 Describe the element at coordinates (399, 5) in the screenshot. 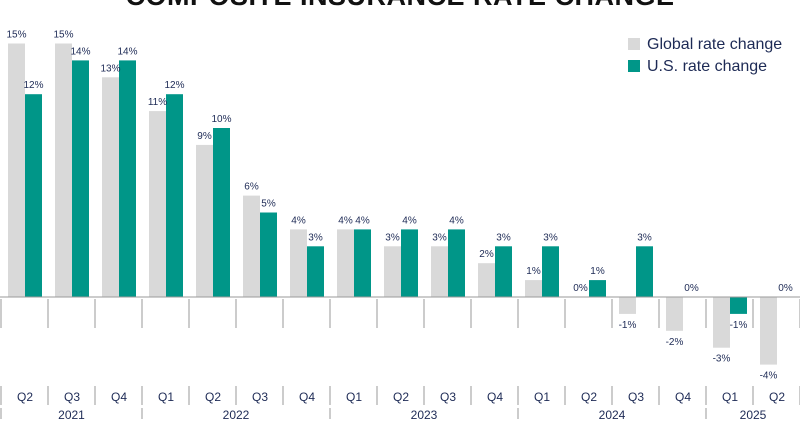

I see `chart-title: COMPOSITE INSURANCE RATE CHANGE` at that location.